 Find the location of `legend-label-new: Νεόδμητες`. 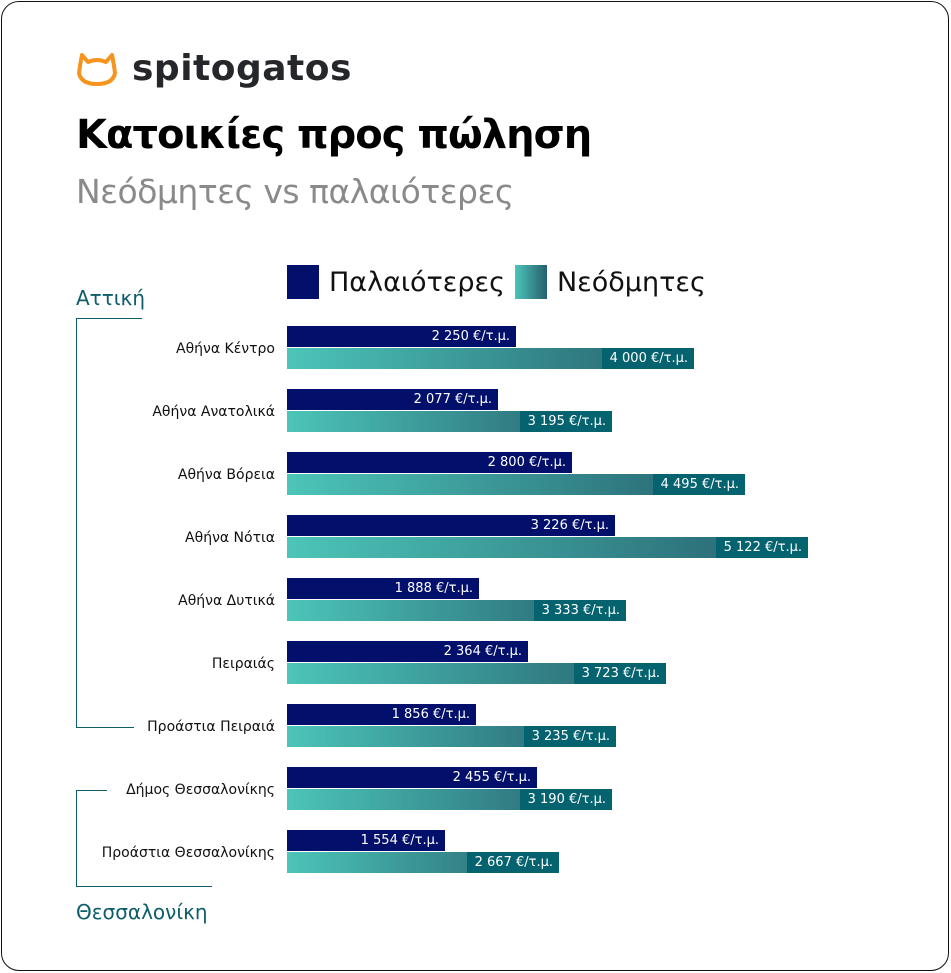

legend-label-new: Νεόδμητες is located at coordinates (631, 282).